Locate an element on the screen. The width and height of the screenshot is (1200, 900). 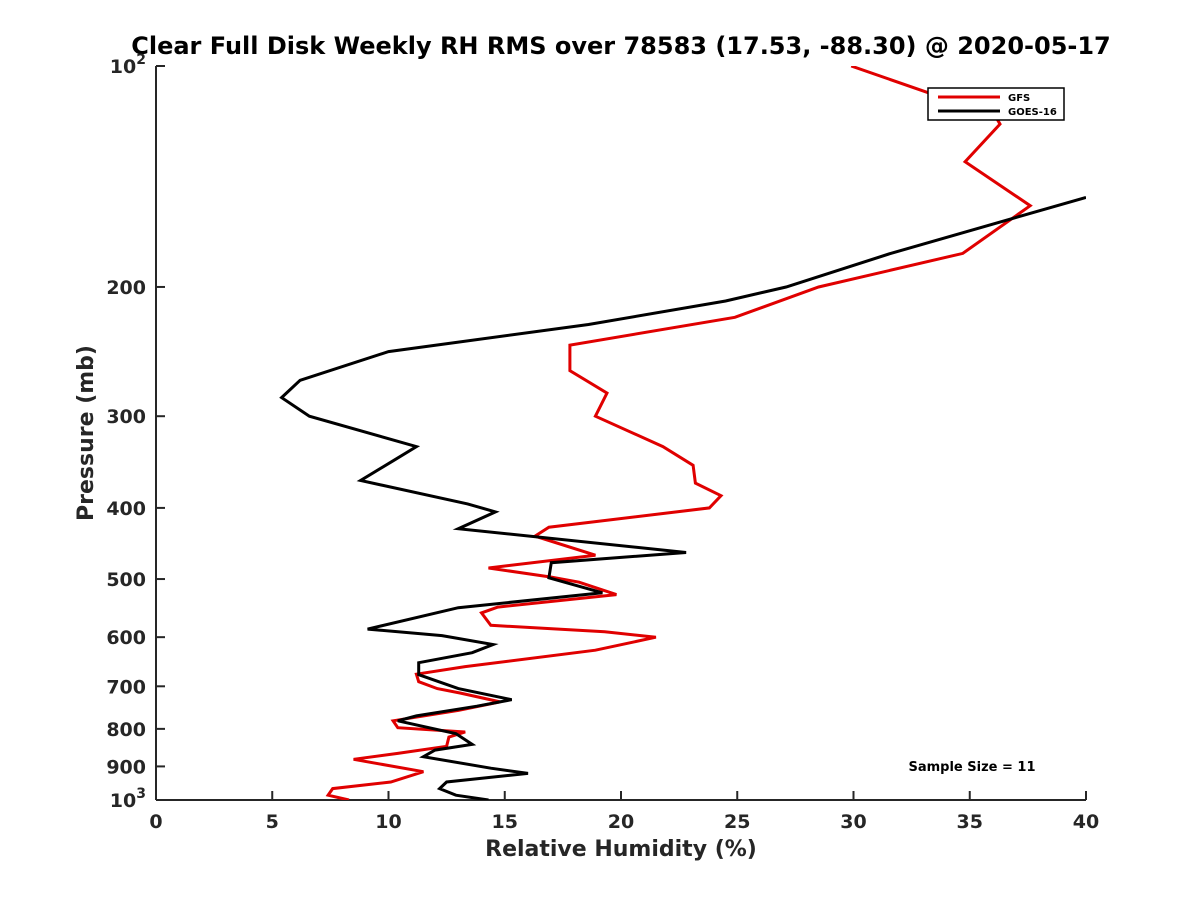
y-tick-label: 800 is located at coordinates (126, 730).